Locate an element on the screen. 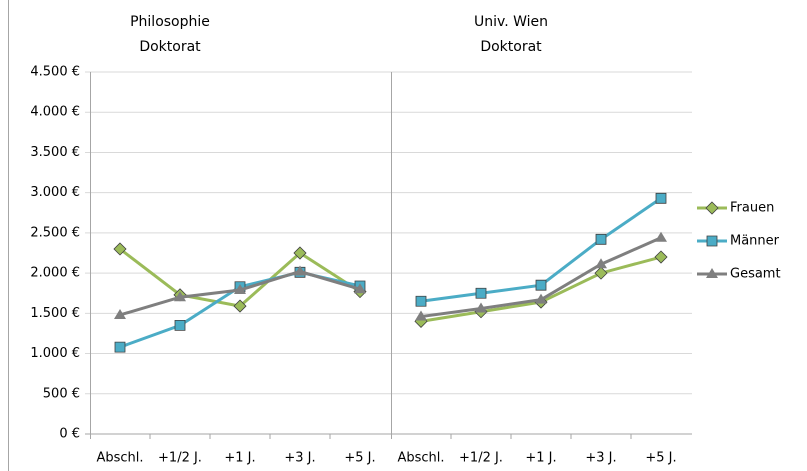 This screenshot has width=807, height=471. y-tick-label: 500 € is located at coordinates (61, 393).